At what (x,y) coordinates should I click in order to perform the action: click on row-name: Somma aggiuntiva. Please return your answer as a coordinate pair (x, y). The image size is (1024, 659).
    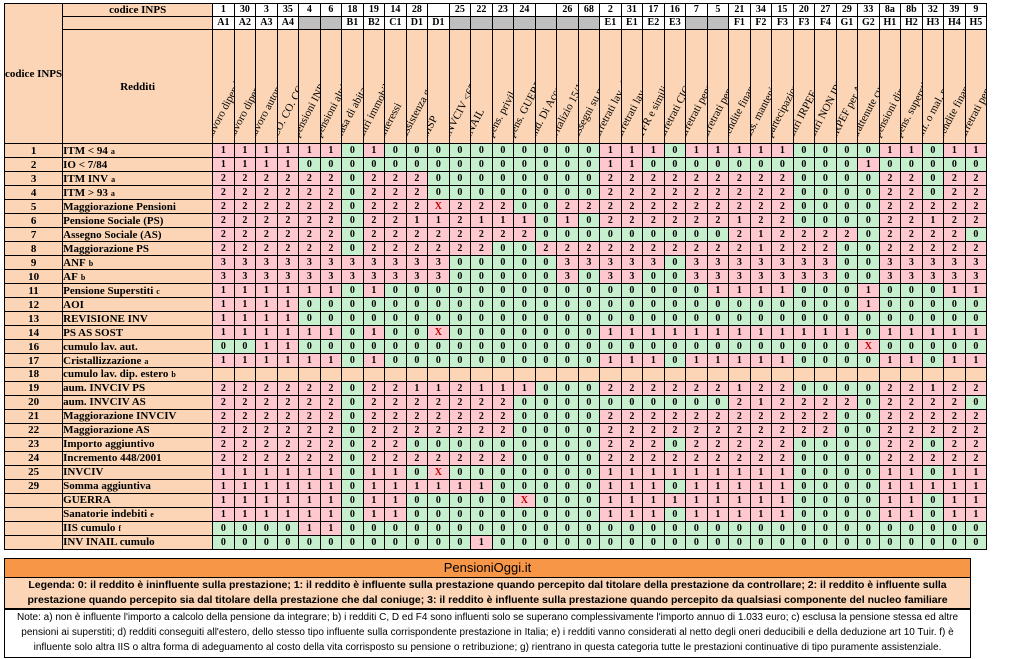
    Looking at the image, I should click on (138, 486).